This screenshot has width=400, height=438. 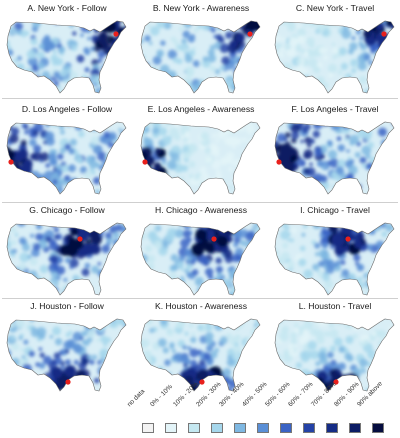 I want to click on legend-item: 0% - 10%, so click(x=166, y=408).